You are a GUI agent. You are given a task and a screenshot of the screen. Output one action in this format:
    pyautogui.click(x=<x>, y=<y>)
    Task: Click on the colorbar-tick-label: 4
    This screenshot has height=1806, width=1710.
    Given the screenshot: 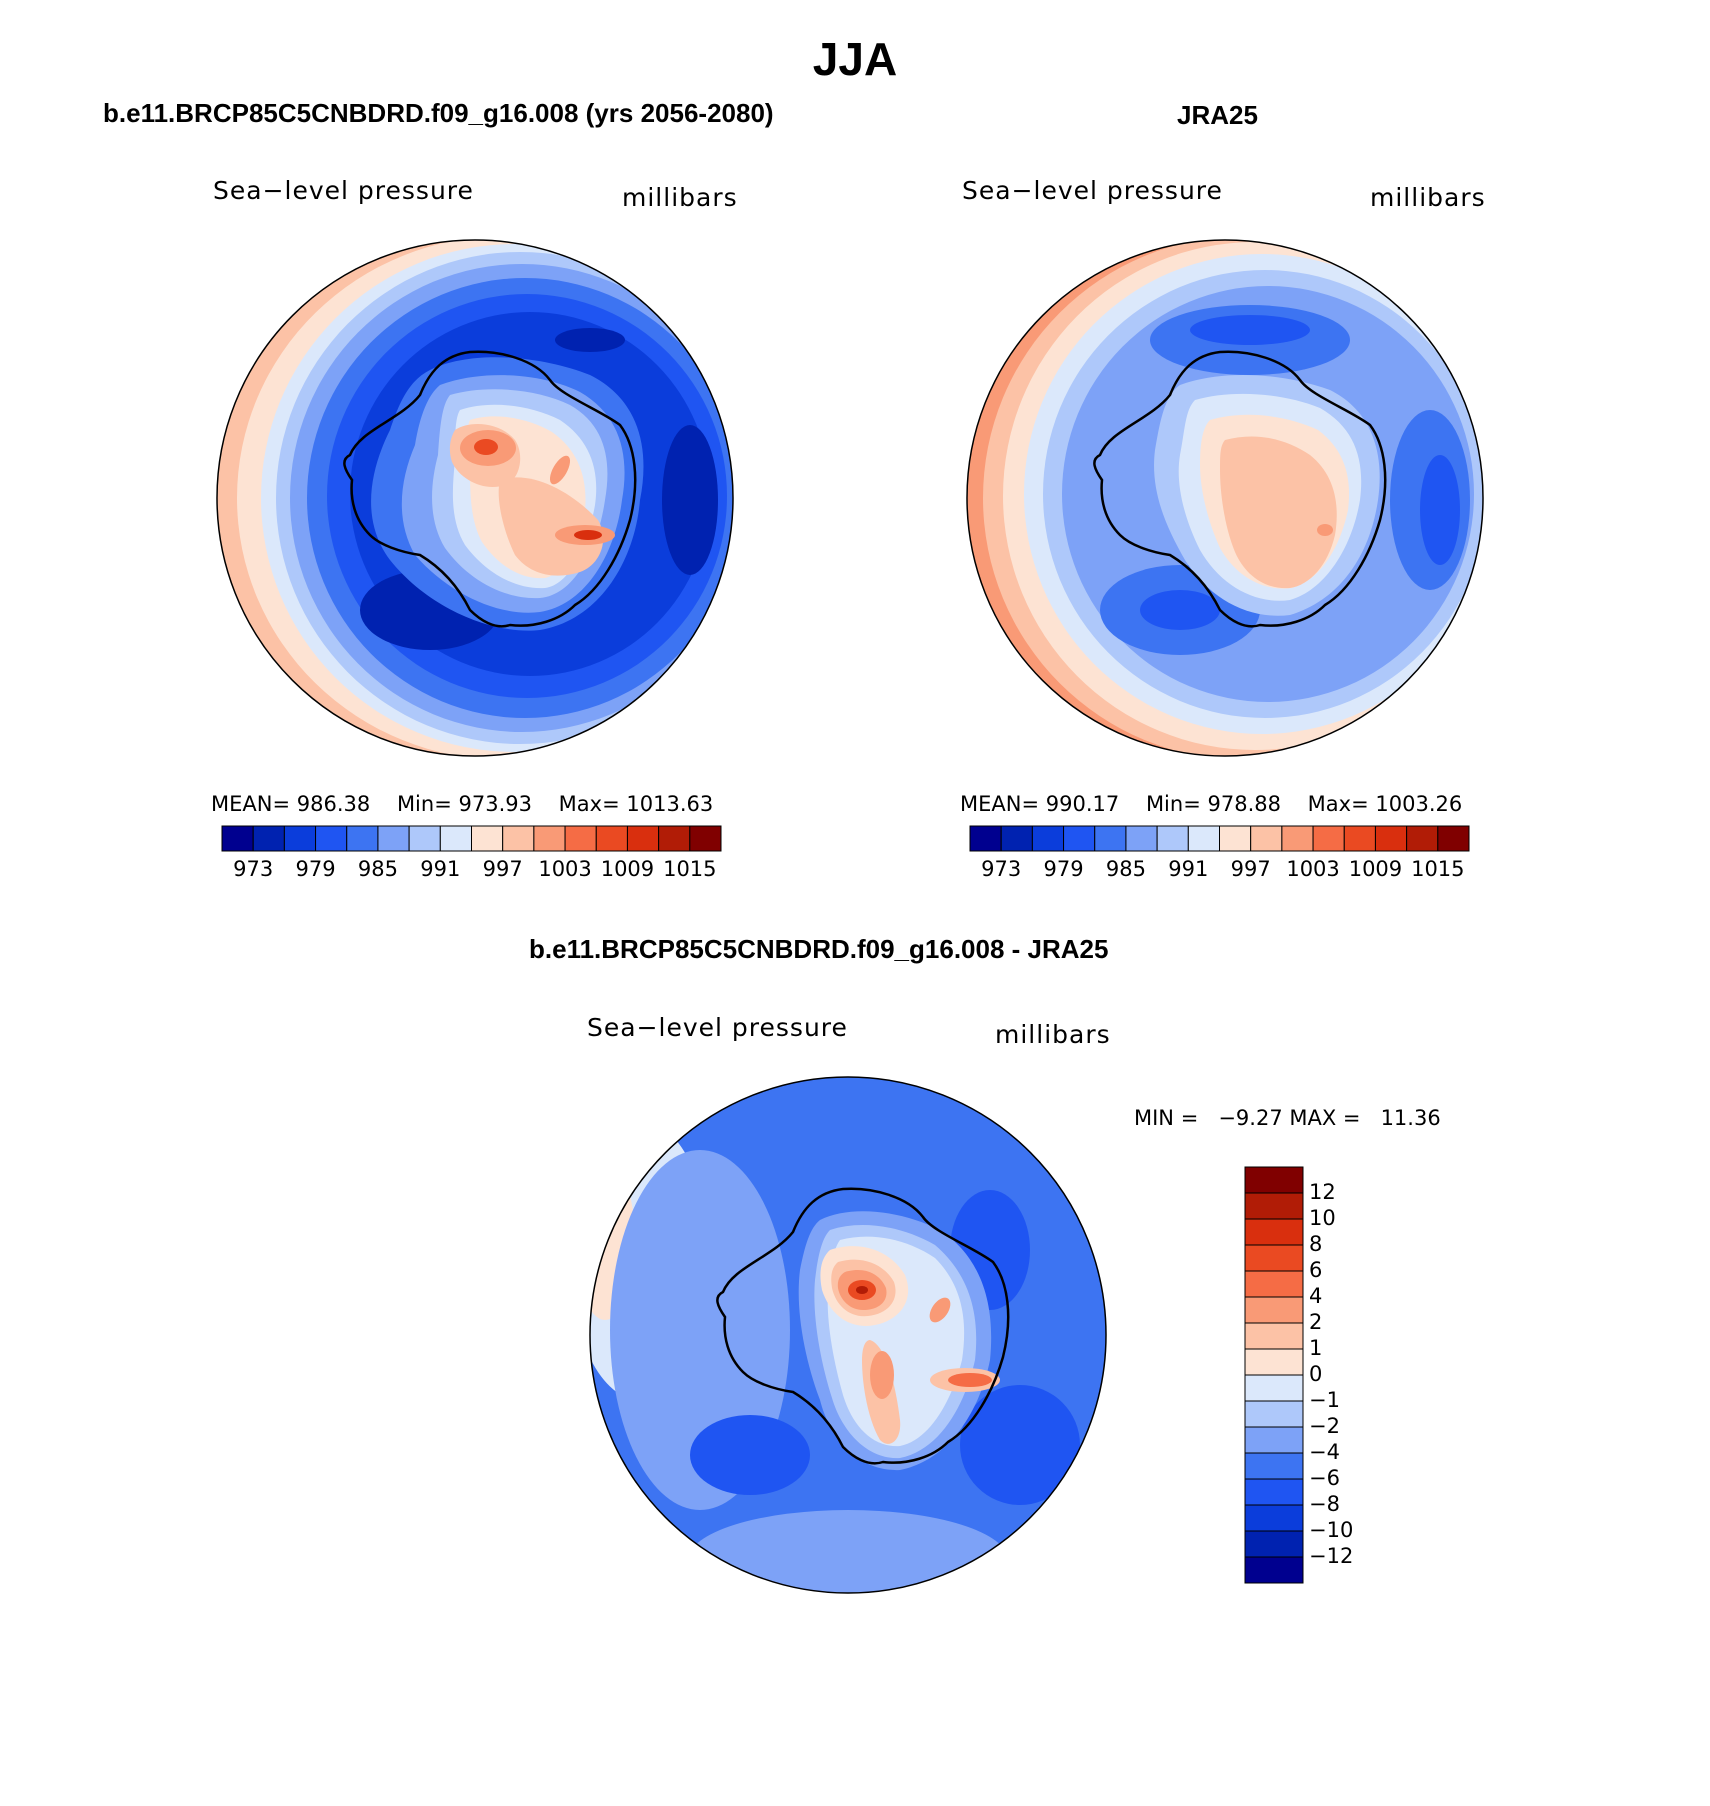 What is the action you would take?
    pyautogui.click(x=1316, y=1296)
    